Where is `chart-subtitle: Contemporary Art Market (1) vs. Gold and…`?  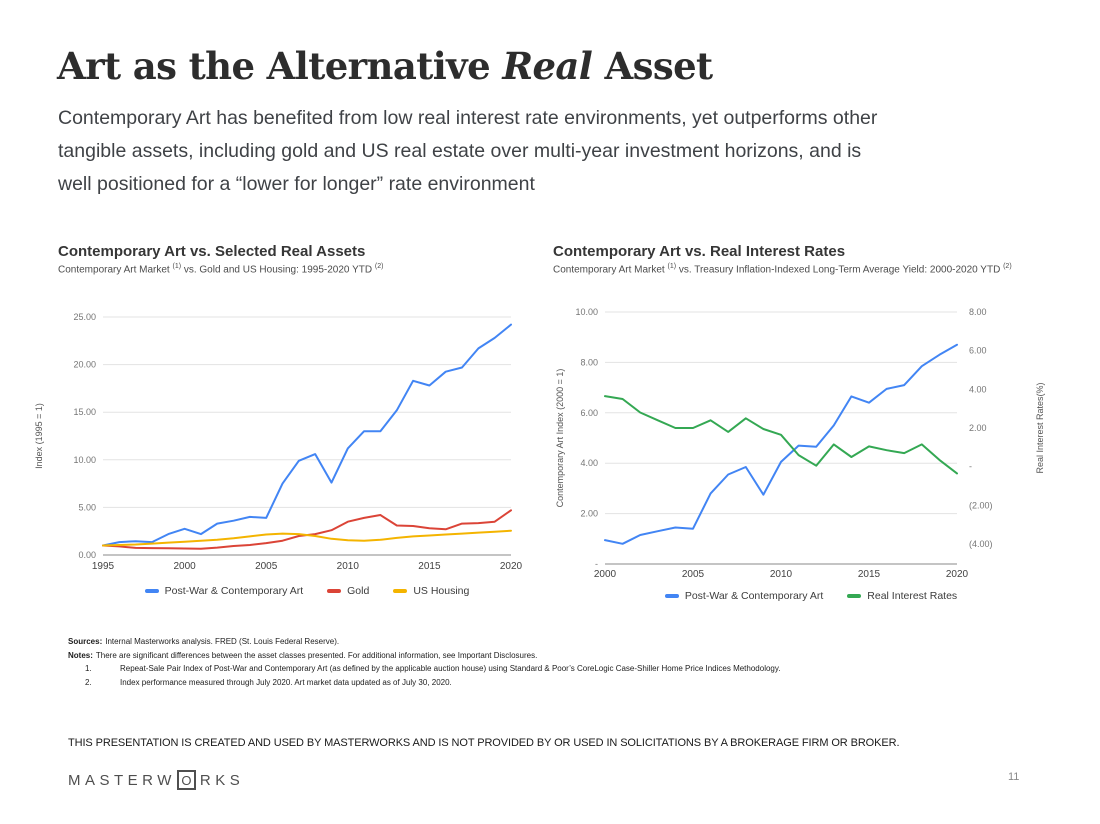 chart-subtitle: Contemporary Art Market (1) vs. Gold and… is located at coordinates (296, 269).